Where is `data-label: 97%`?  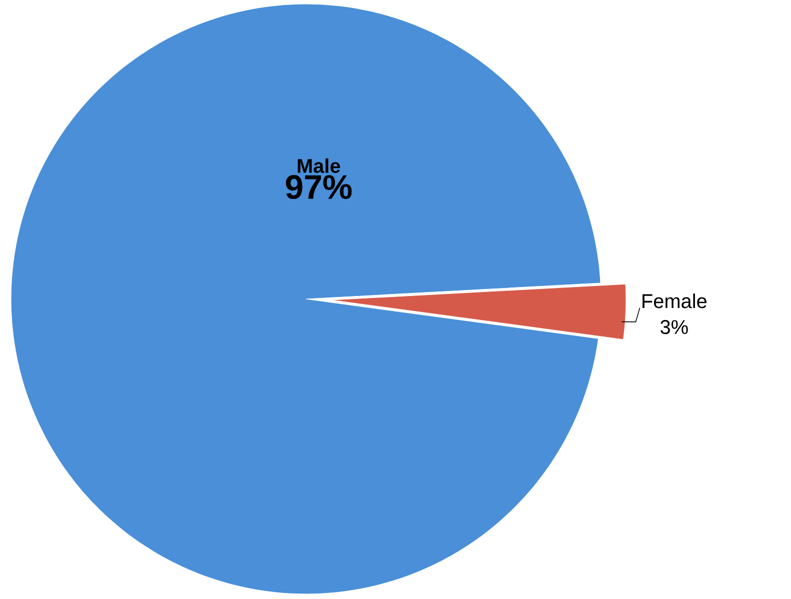
data-label: 97% is located at coordinates (319, 187).